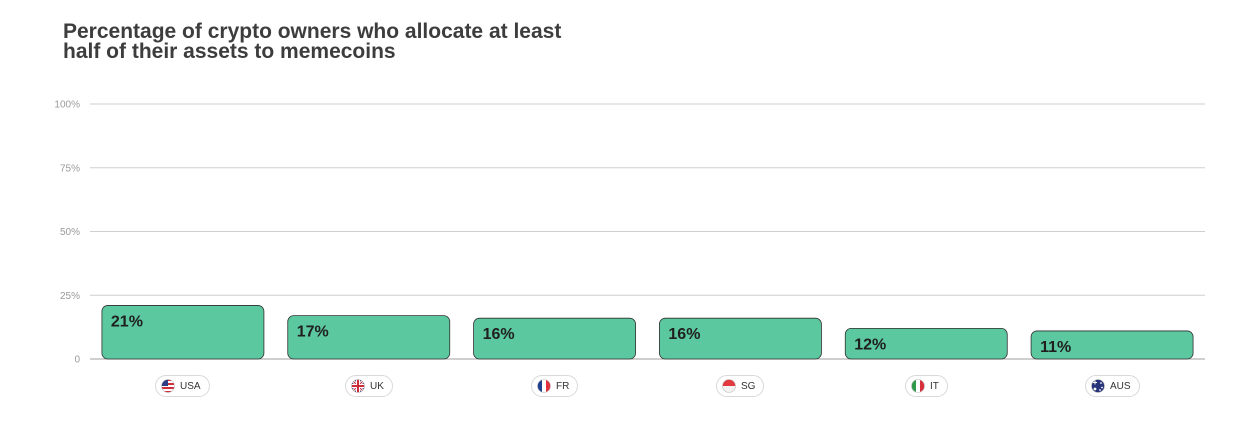  I want to click on singapore-flag-icon, so click(729, 386).